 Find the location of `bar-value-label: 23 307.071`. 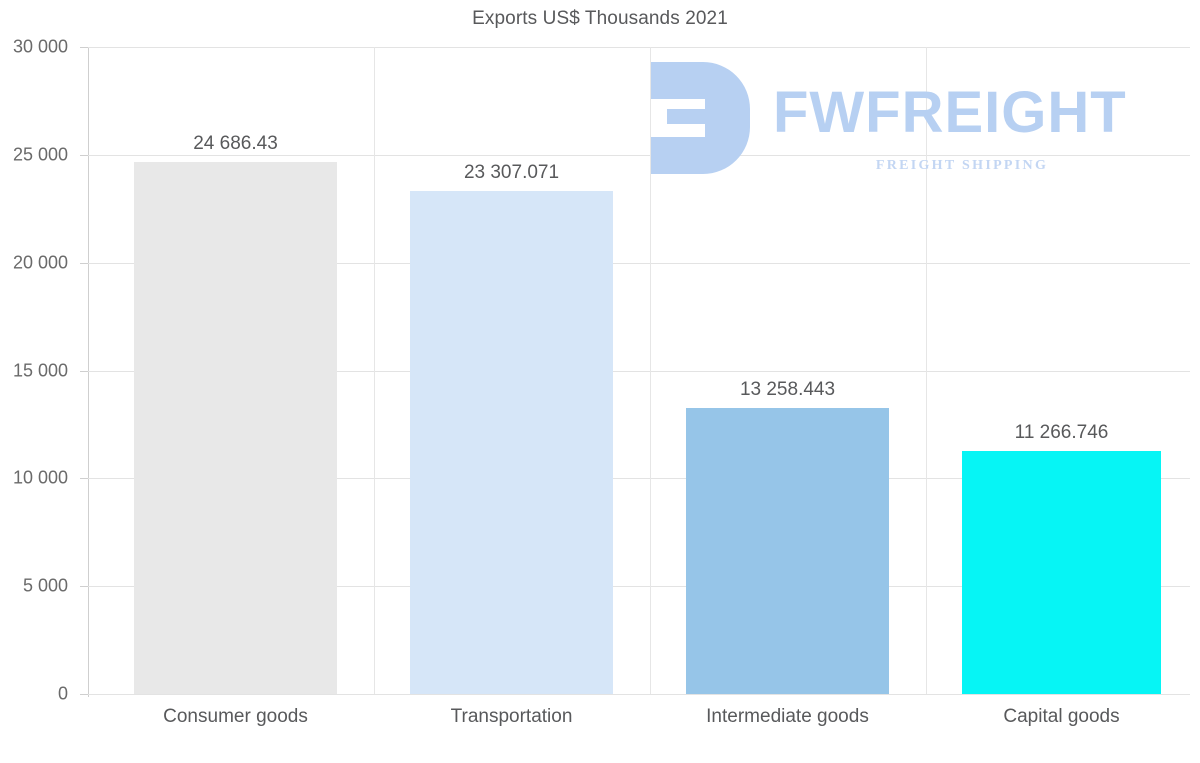

bar-value-label: 23 307.071 is located at coordinates (511, 173).